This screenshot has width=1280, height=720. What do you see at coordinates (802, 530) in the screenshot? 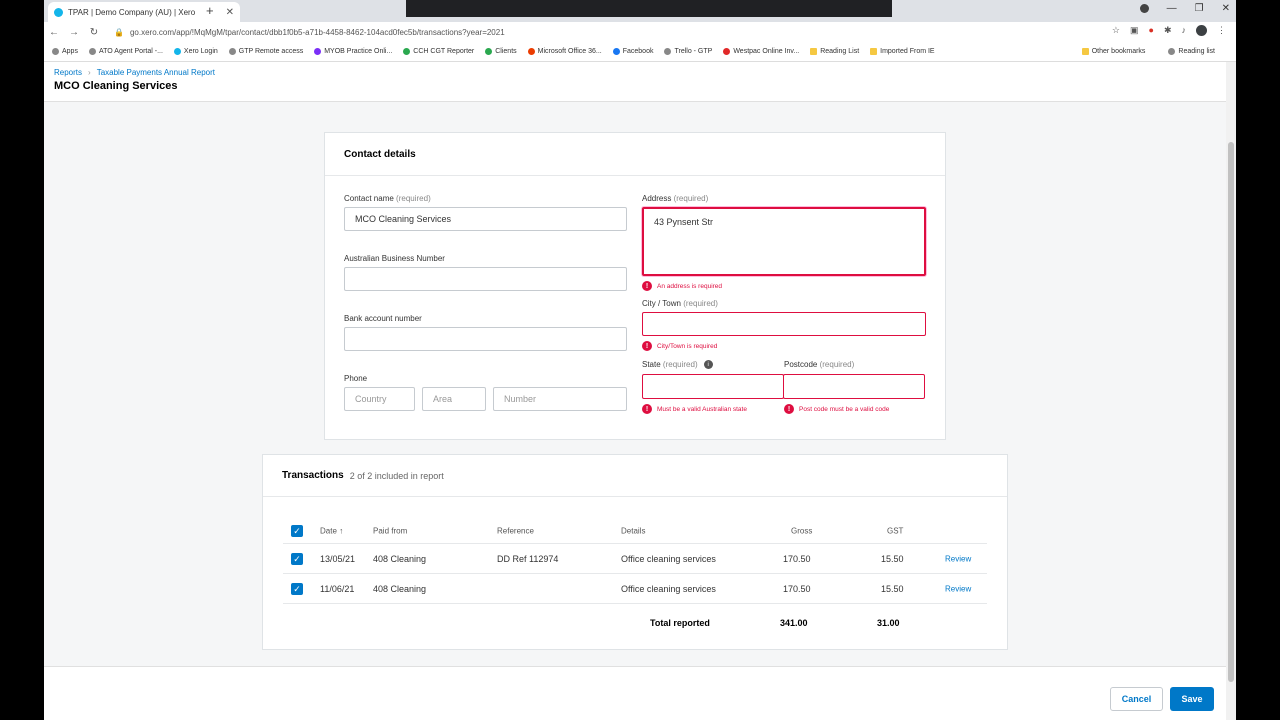
I see `column-header-gross: Gross` at bounding box center [802, 530].